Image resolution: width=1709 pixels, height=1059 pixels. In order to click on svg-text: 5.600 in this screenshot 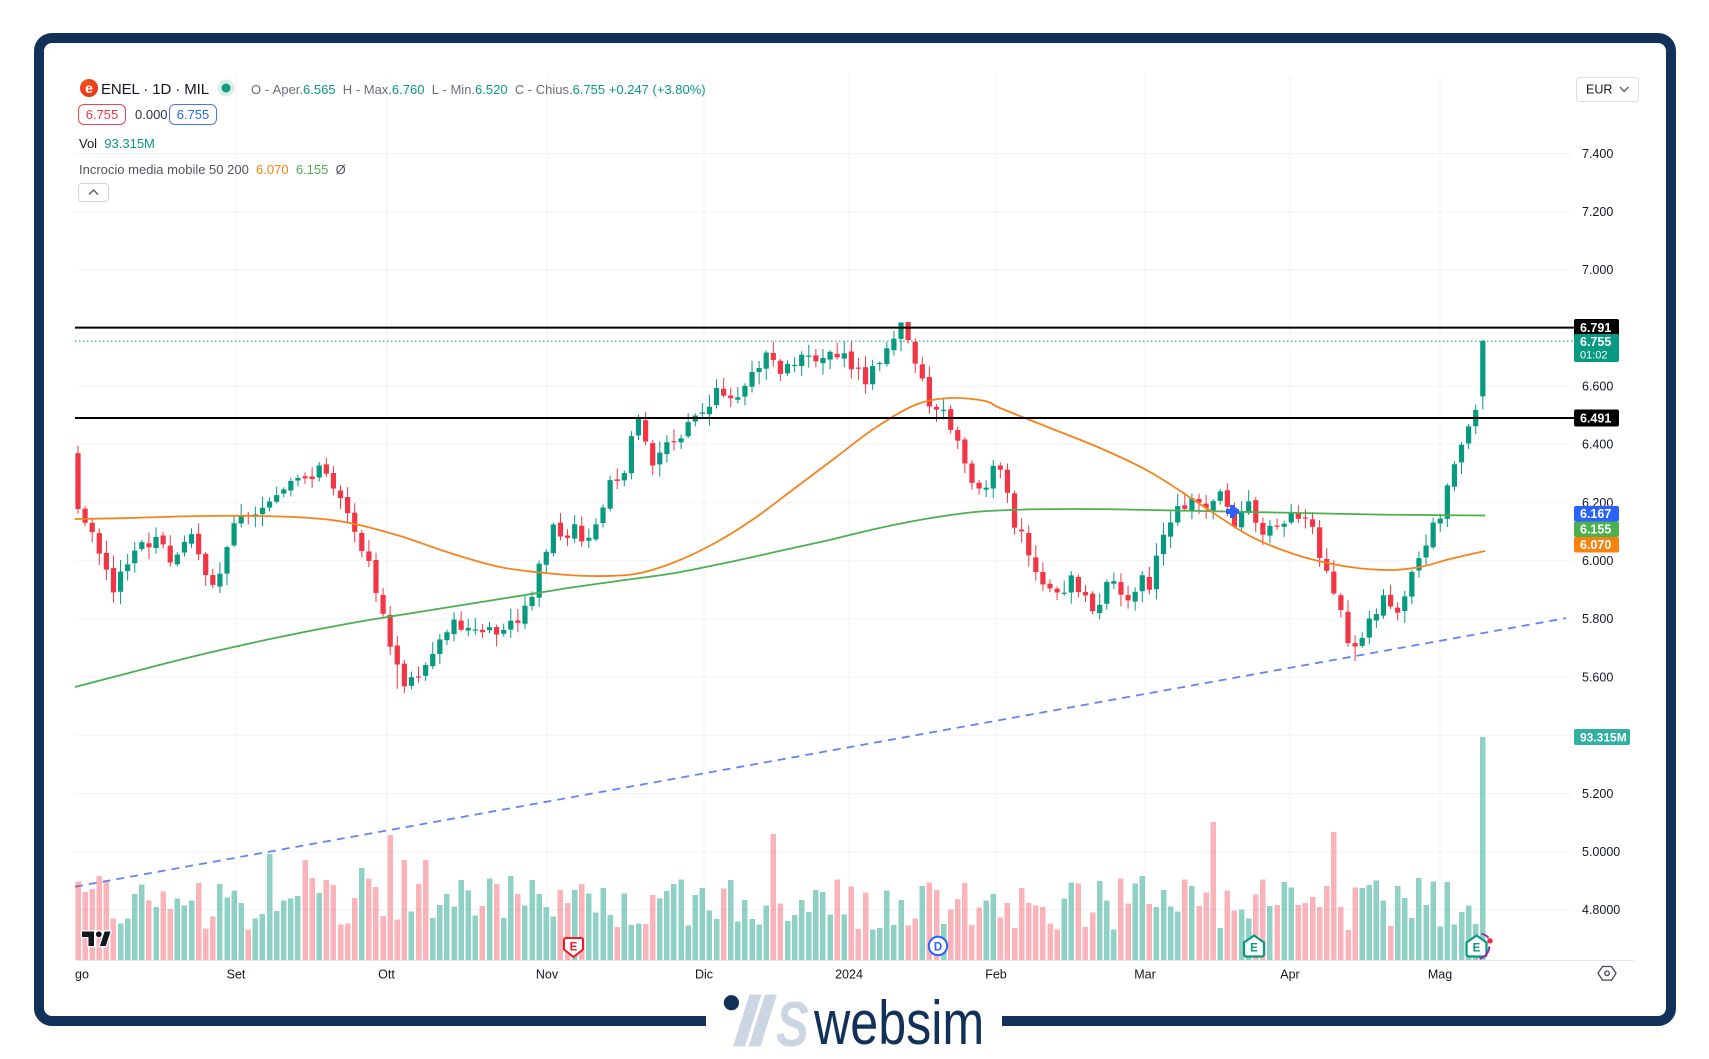, I will do `click(1597, 677)`.